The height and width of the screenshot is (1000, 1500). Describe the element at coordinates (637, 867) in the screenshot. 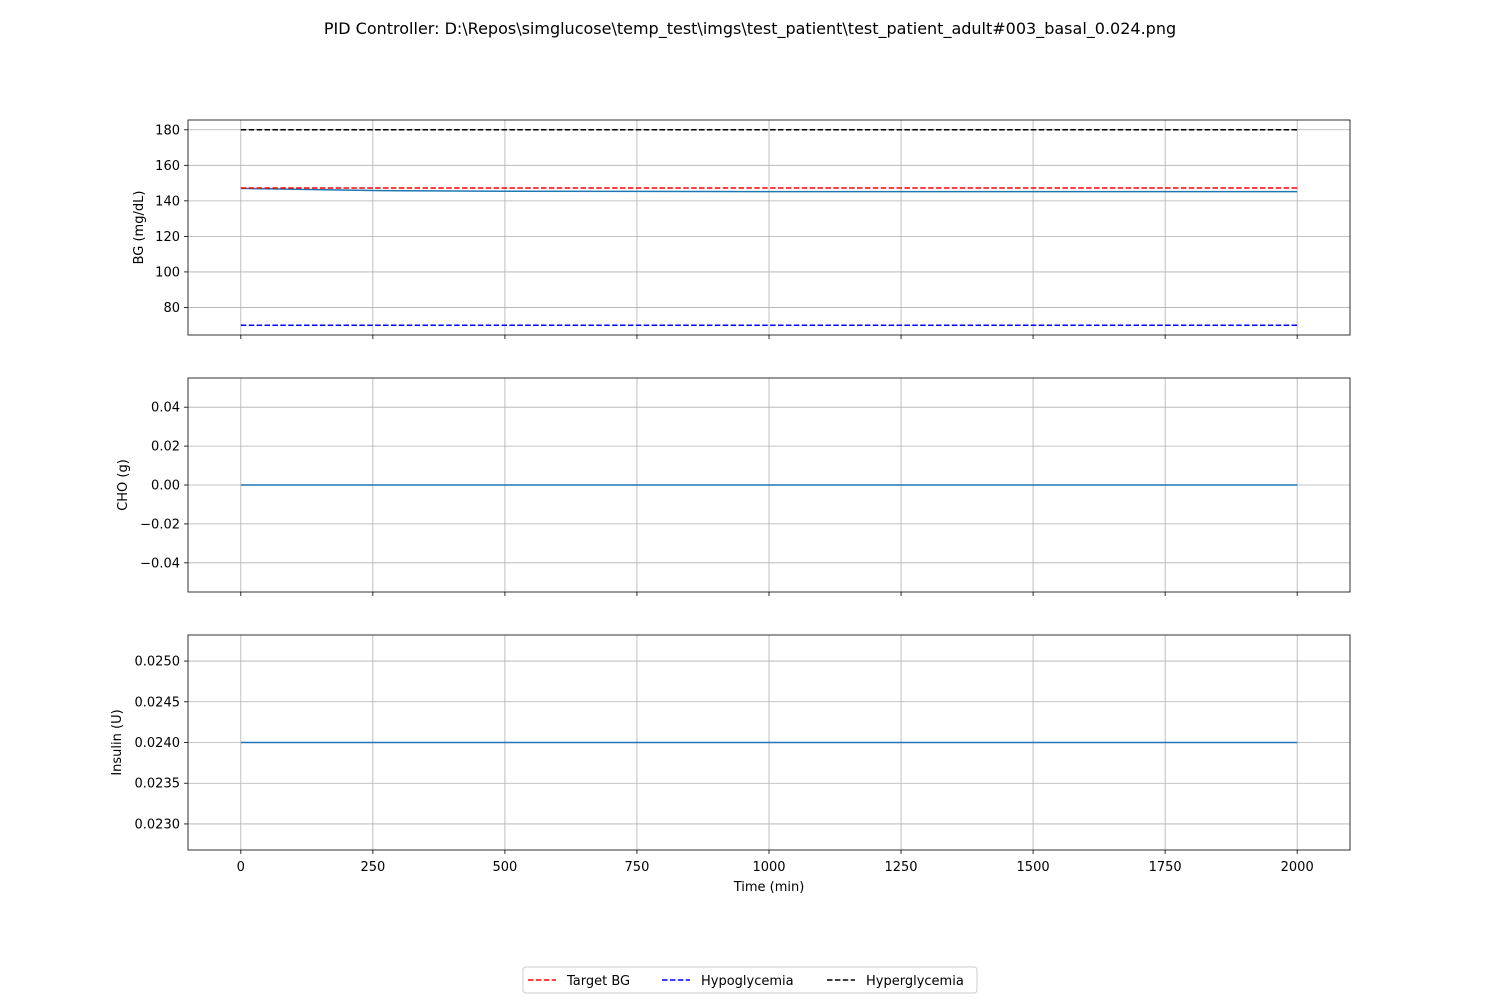

I see `x-tick-label: 750` at that location.